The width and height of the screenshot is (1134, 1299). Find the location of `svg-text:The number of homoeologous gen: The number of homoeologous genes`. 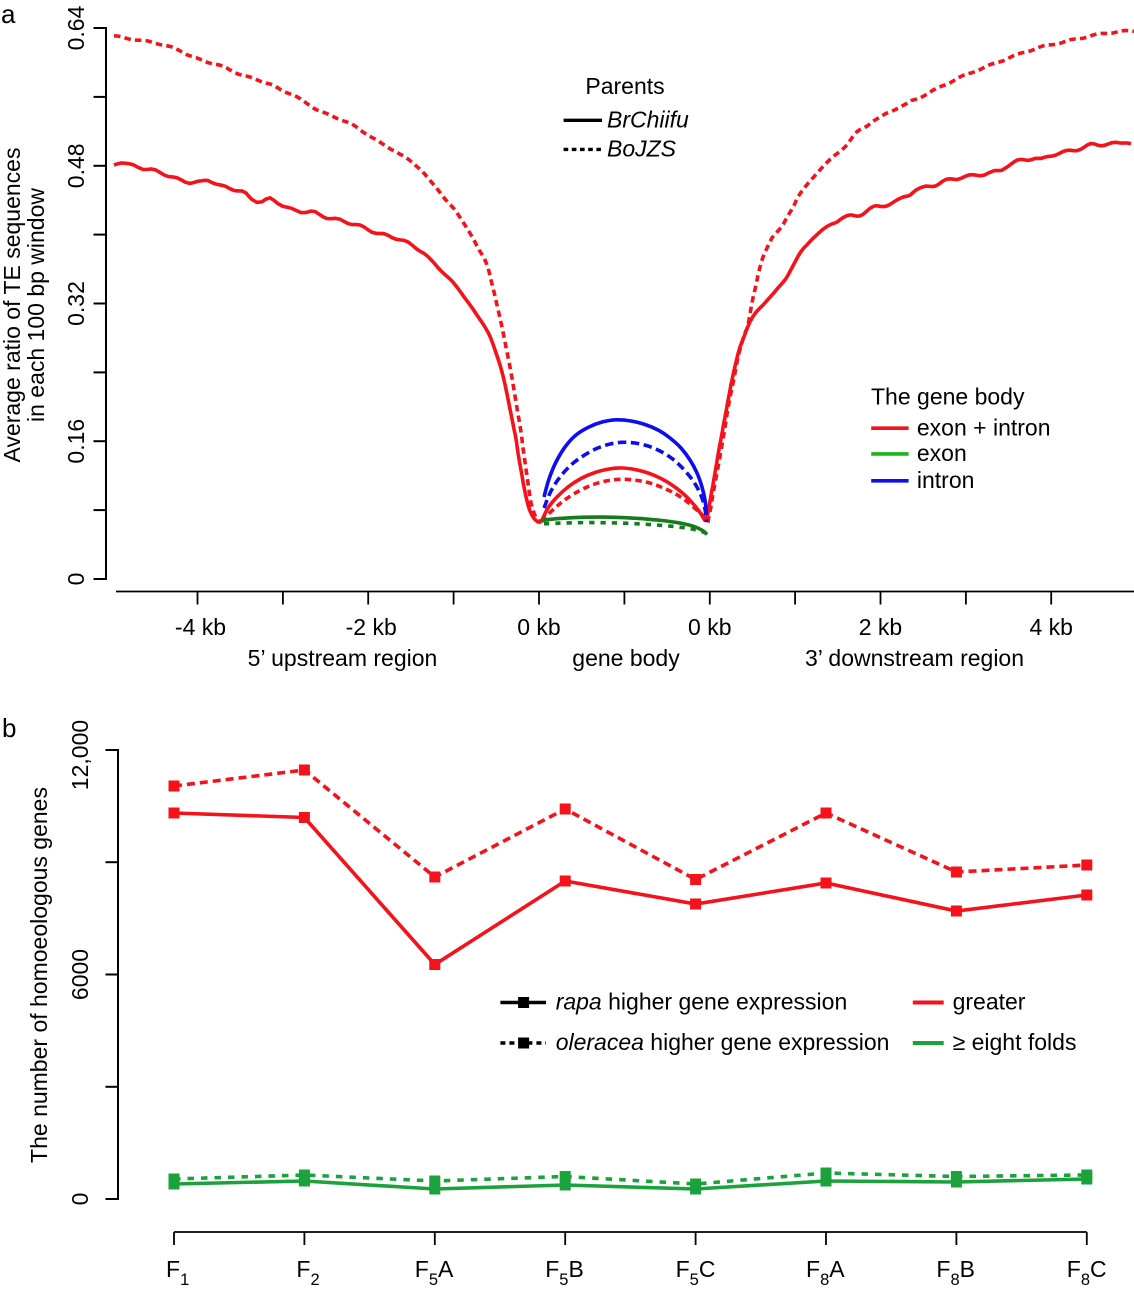

svg-text:The number of homoeologous gen: The number of homoeologous genes is located at coordinates (39, 975).